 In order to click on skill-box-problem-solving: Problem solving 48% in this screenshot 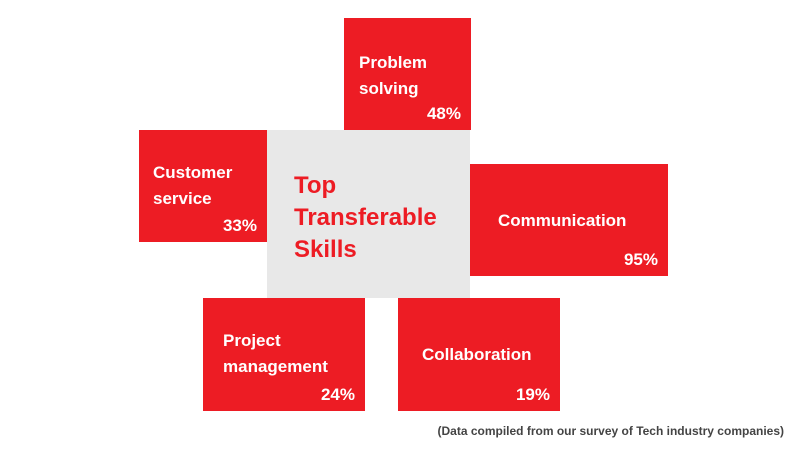, I will do `click(407, 74)`.